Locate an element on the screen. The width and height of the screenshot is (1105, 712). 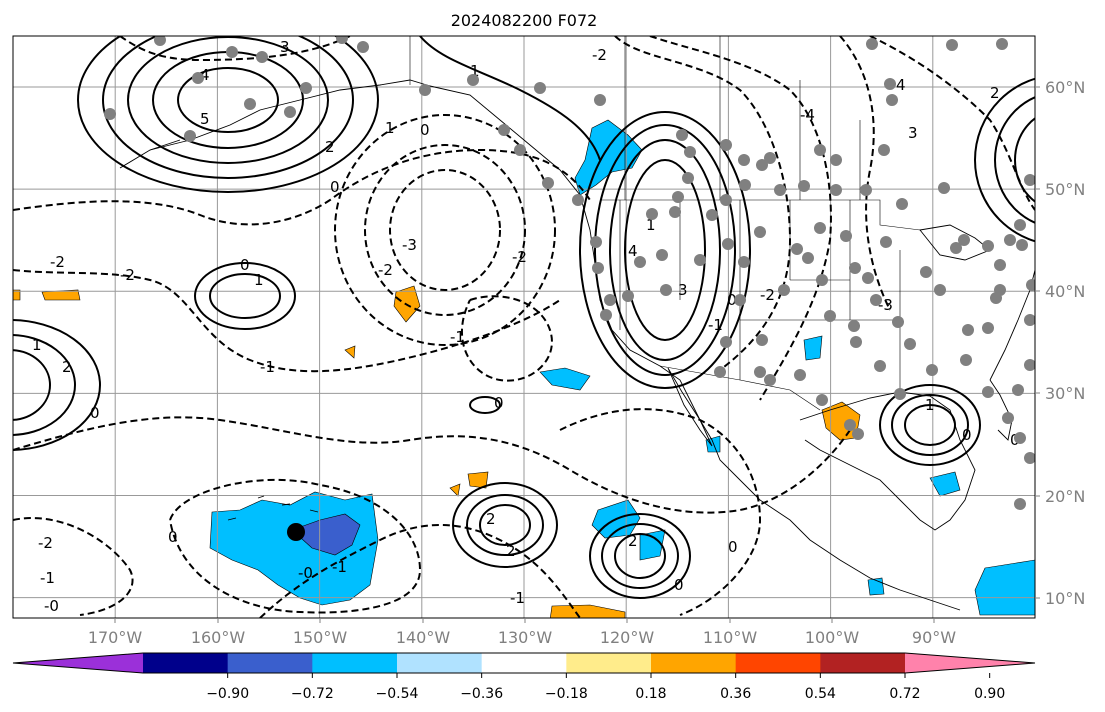
lat-tick-label: 50°N is located at coordinates (1065, 189).